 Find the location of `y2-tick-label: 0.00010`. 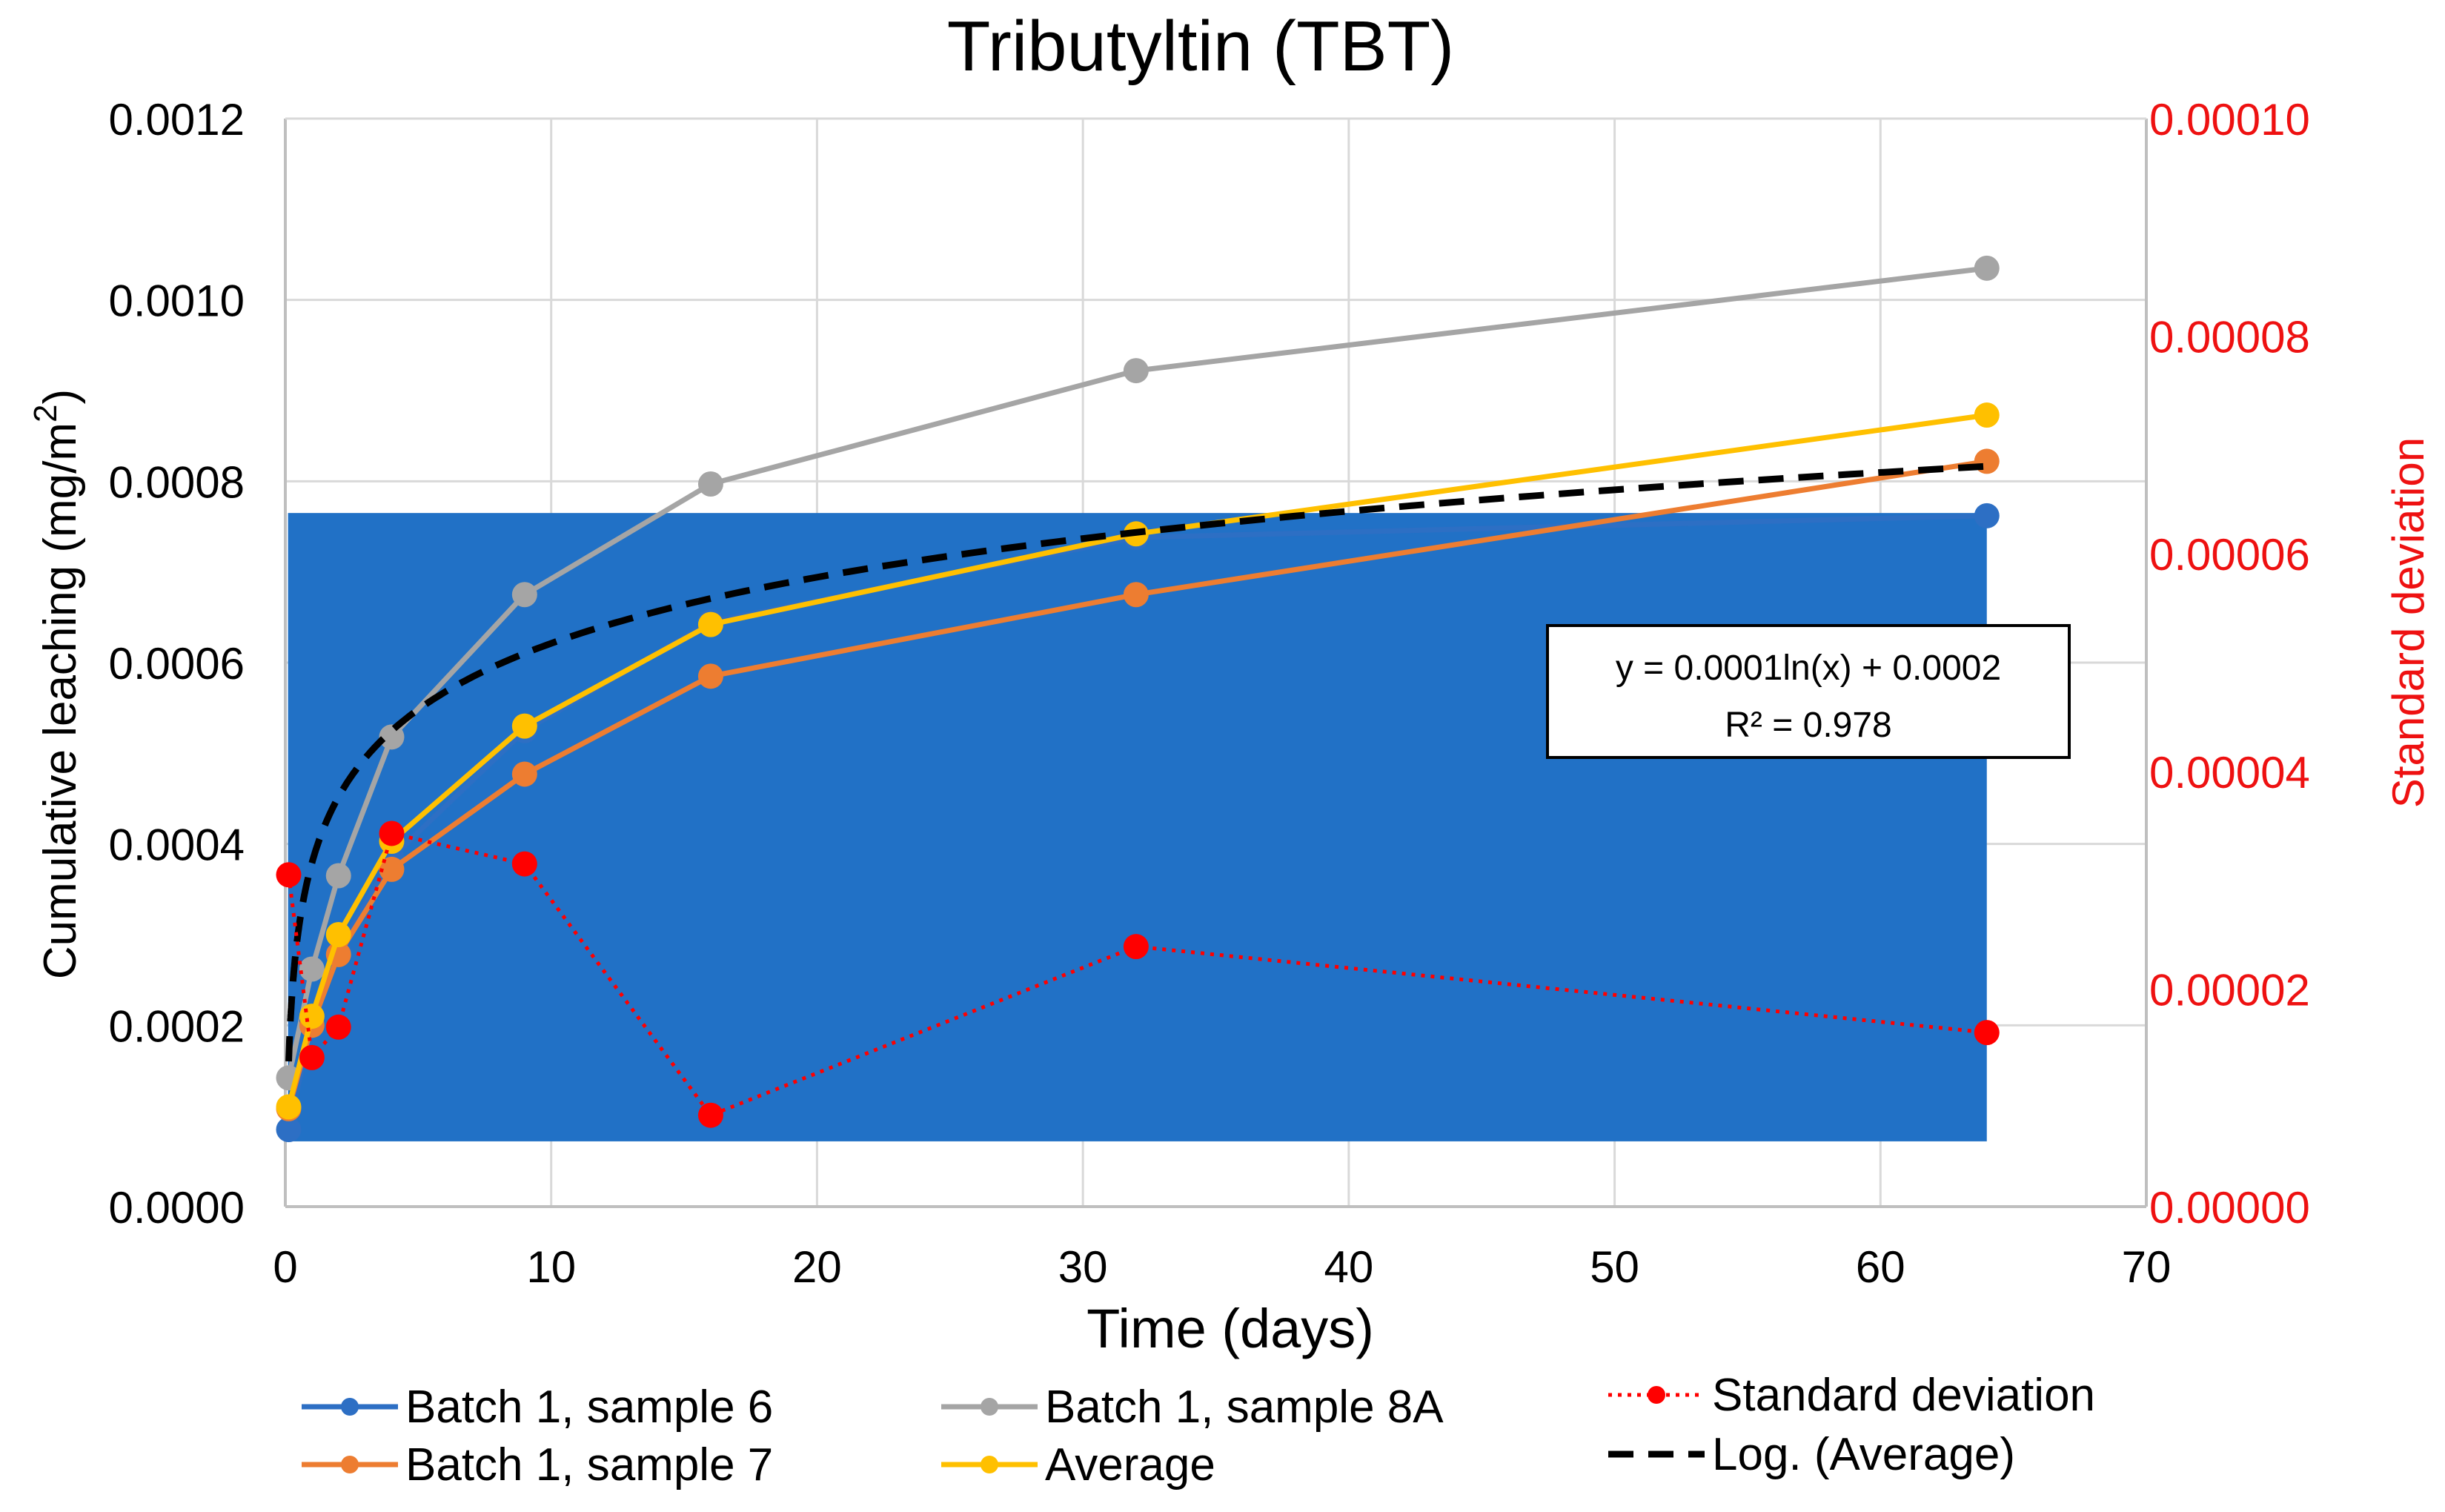

y2-tick-label: 0.00010 is located at coordinates (2229, 120).